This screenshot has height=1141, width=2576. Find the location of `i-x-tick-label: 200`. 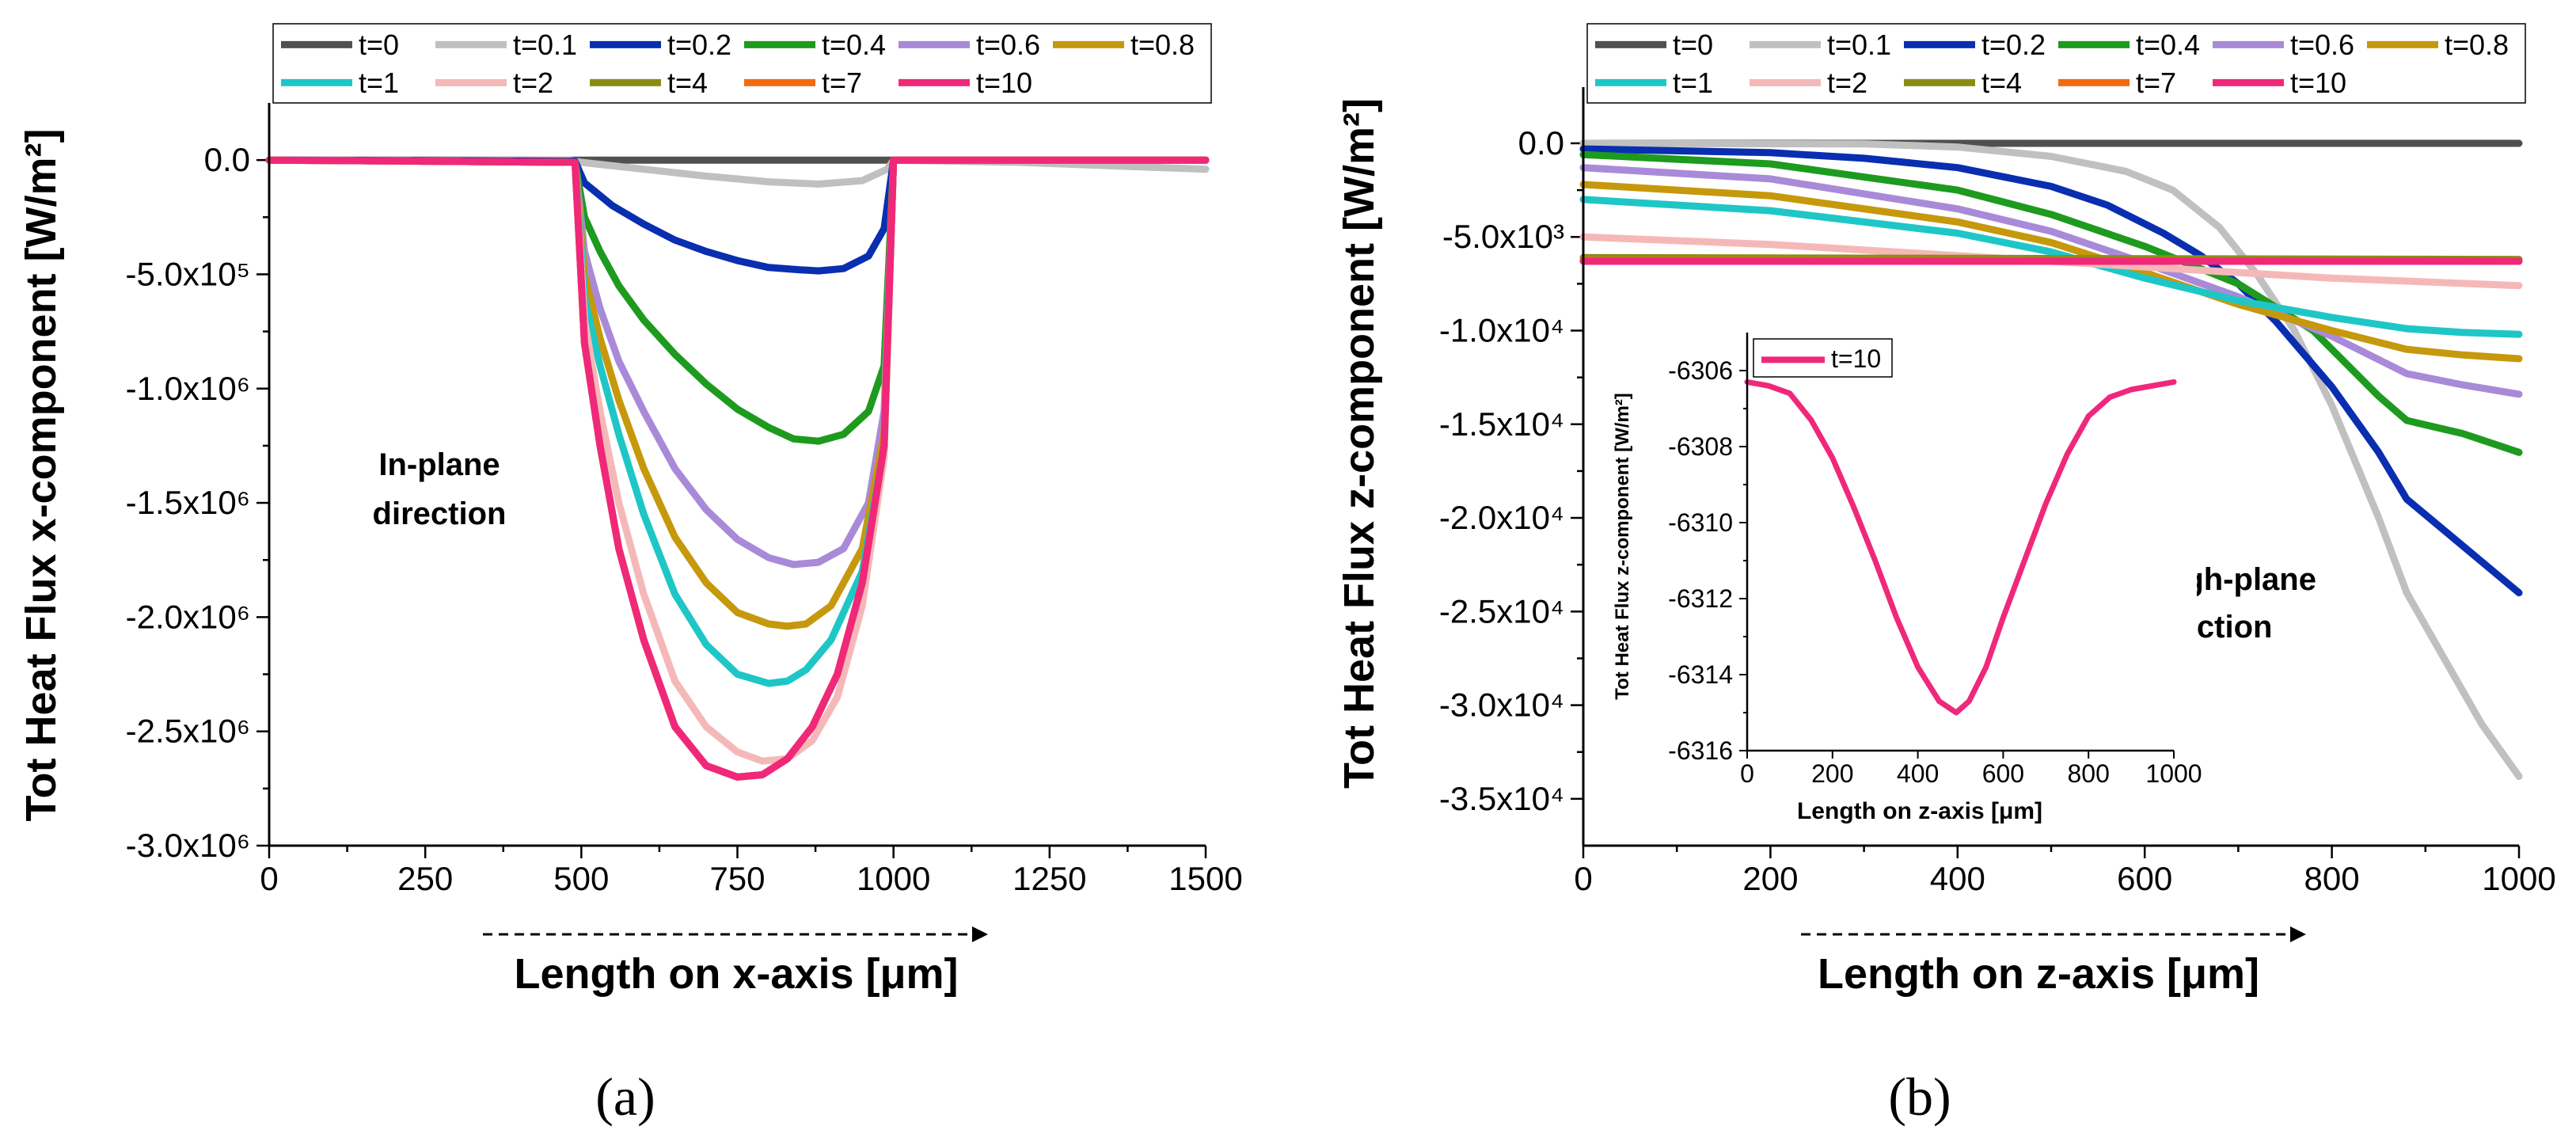

i-x-tick-label: 200 is located at coordinates (1832, 773).